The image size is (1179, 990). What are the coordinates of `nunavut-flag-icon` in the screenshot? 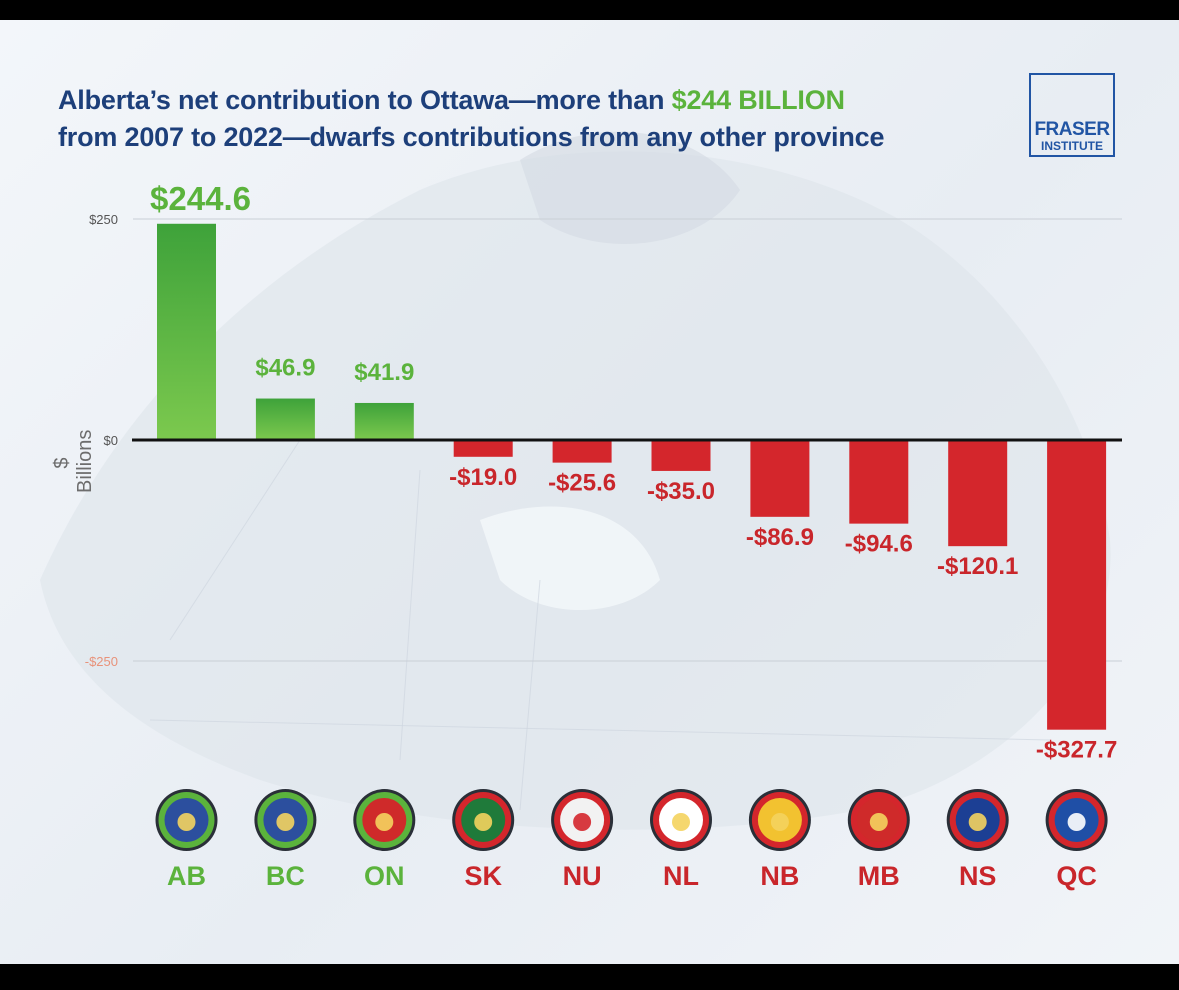 It's located at (582, 820).